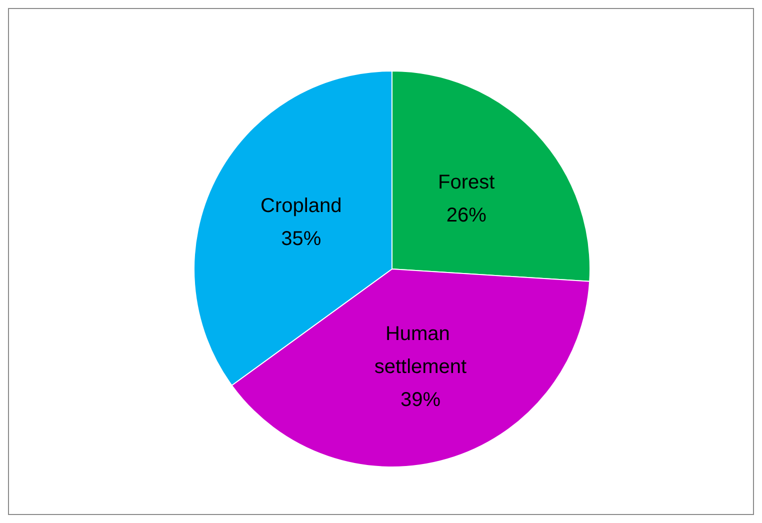 The height and width of the screenshot is (523, 762). What do you see at coordinates (420, 399) in the screenshot?
I see `data-label: 39%` at bounding box center [420, 399].